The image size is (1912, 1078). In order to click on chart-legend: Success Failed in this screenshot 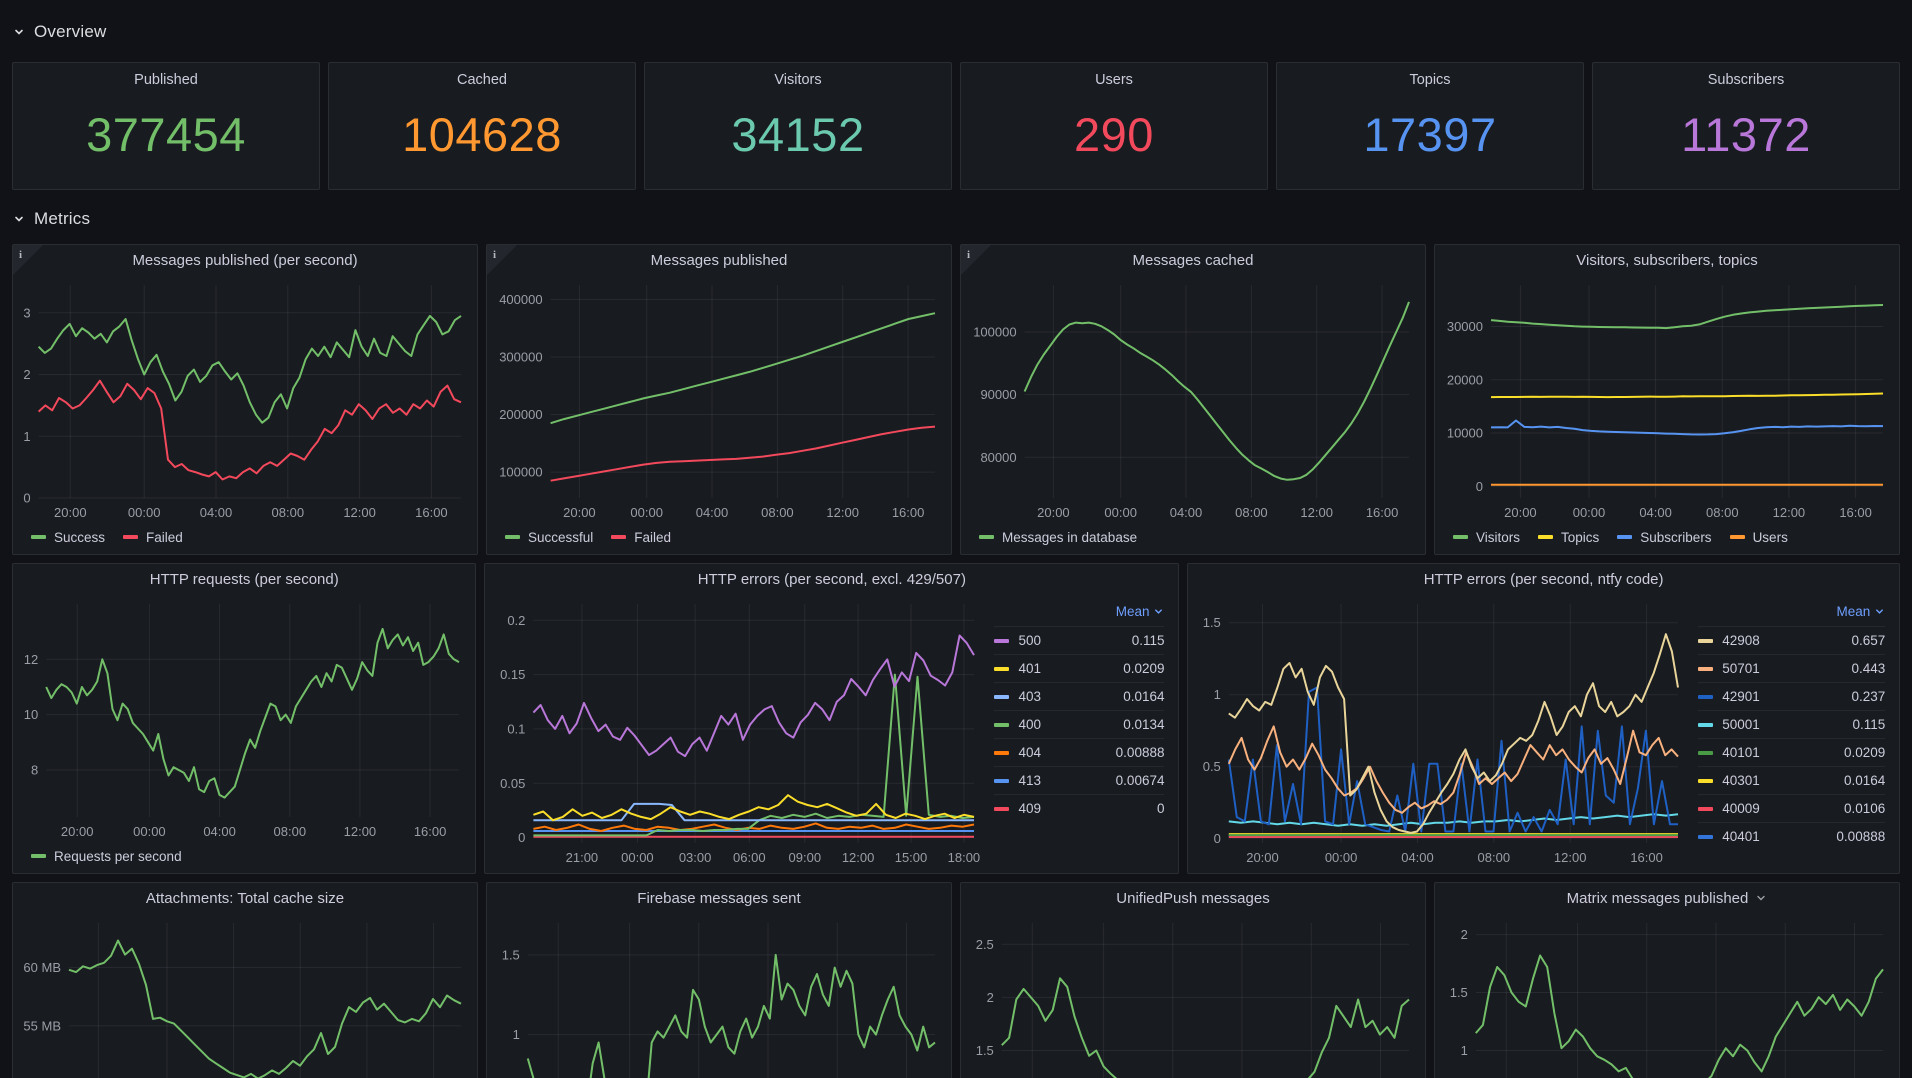, I will do `click(244, 537)`.